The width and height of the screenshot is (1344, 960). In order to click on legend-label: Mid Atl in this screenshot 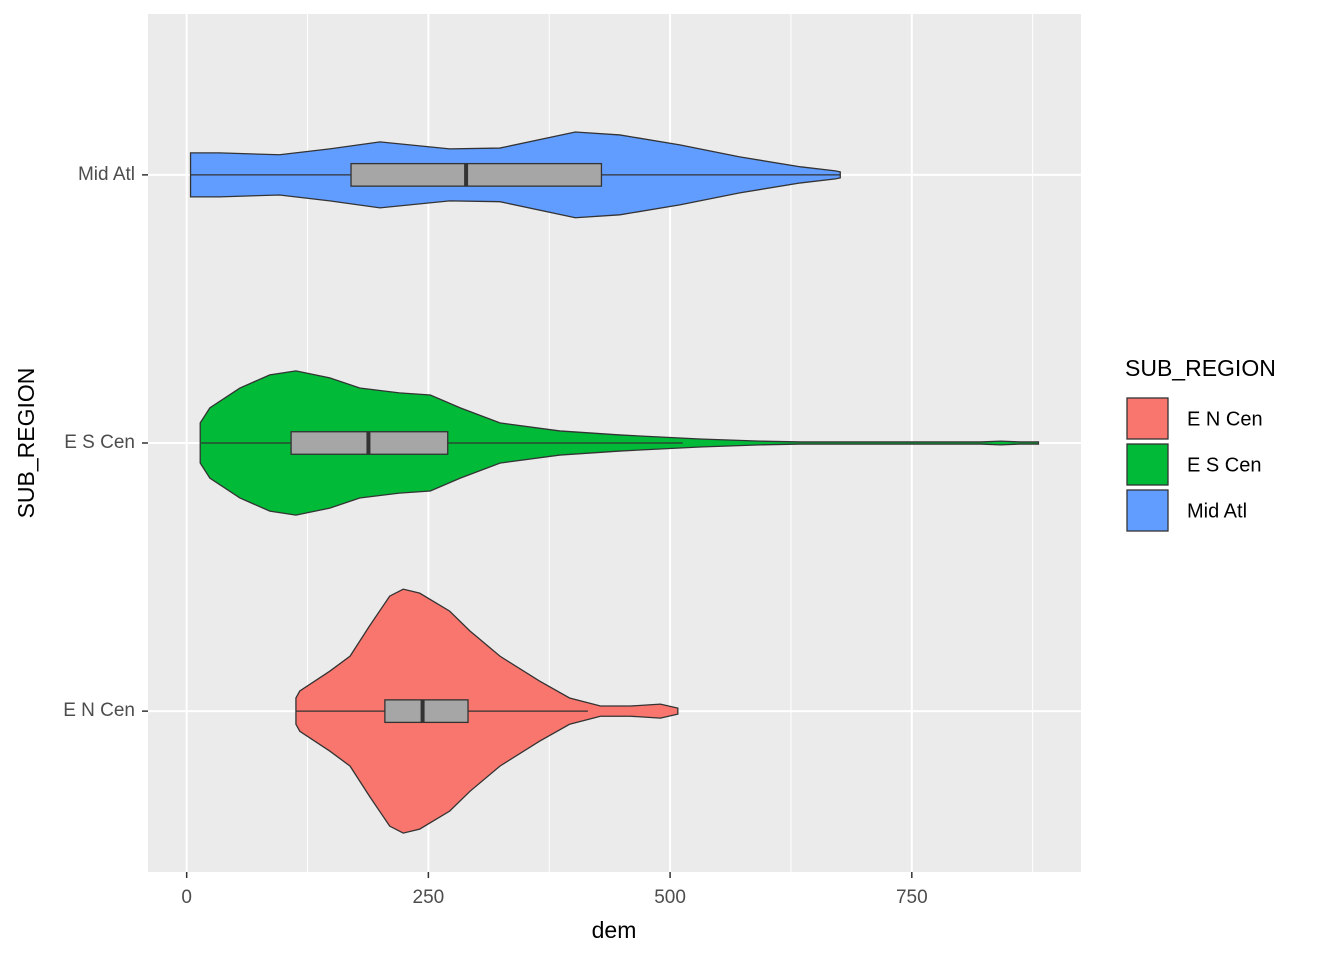, I will do `click(1217, 511)`.